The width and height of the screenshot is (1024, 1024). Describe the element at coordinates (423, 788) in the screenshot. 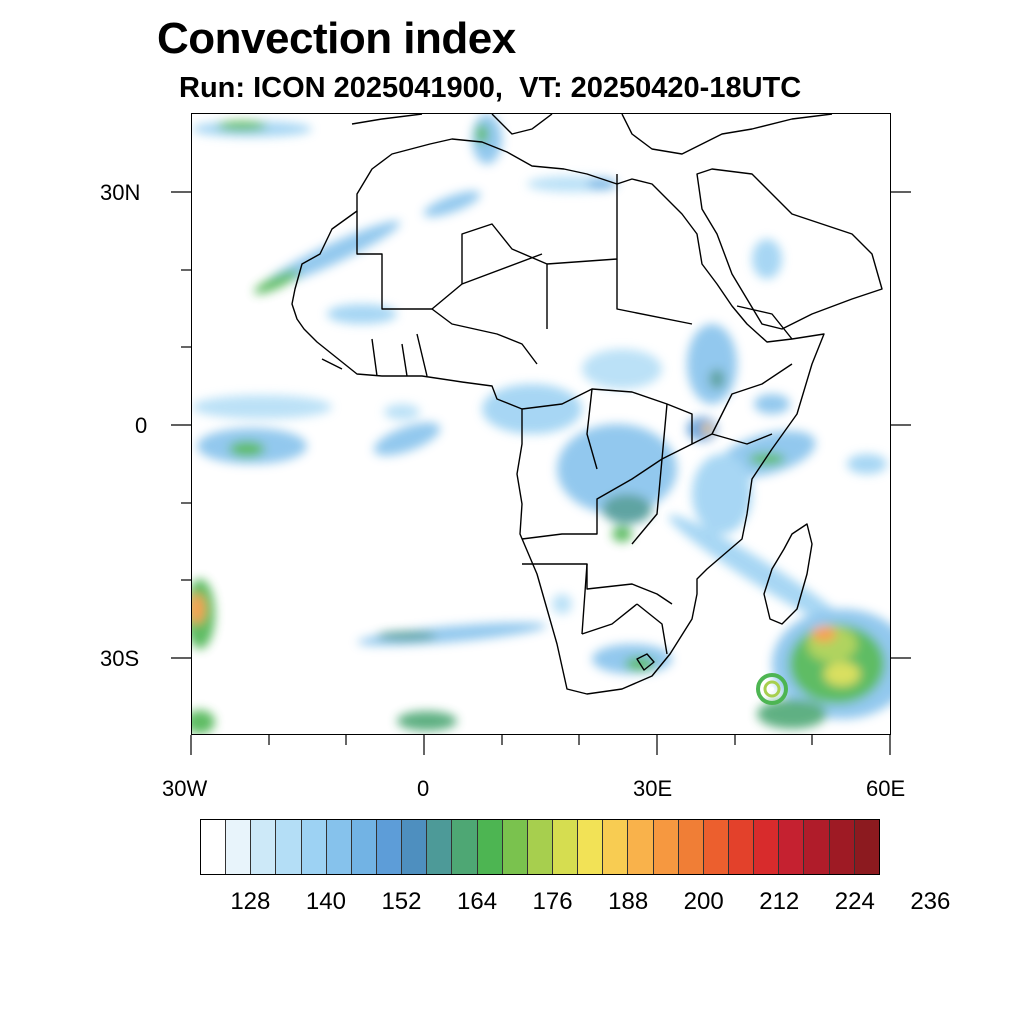

I see `lon-label-0: 0` at that location.